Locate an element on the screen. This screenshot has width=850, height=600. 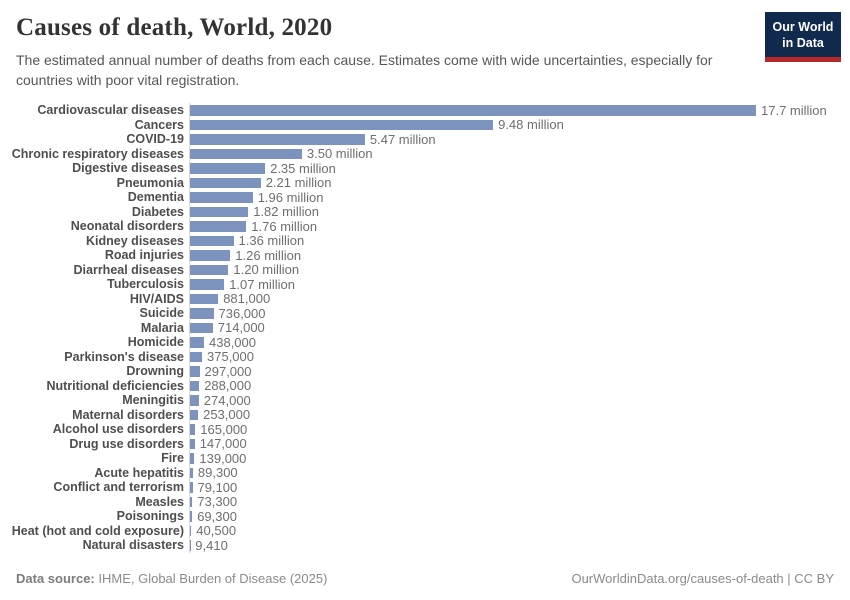
bar-track: 2.35 million is located at coordinates (511, 168).